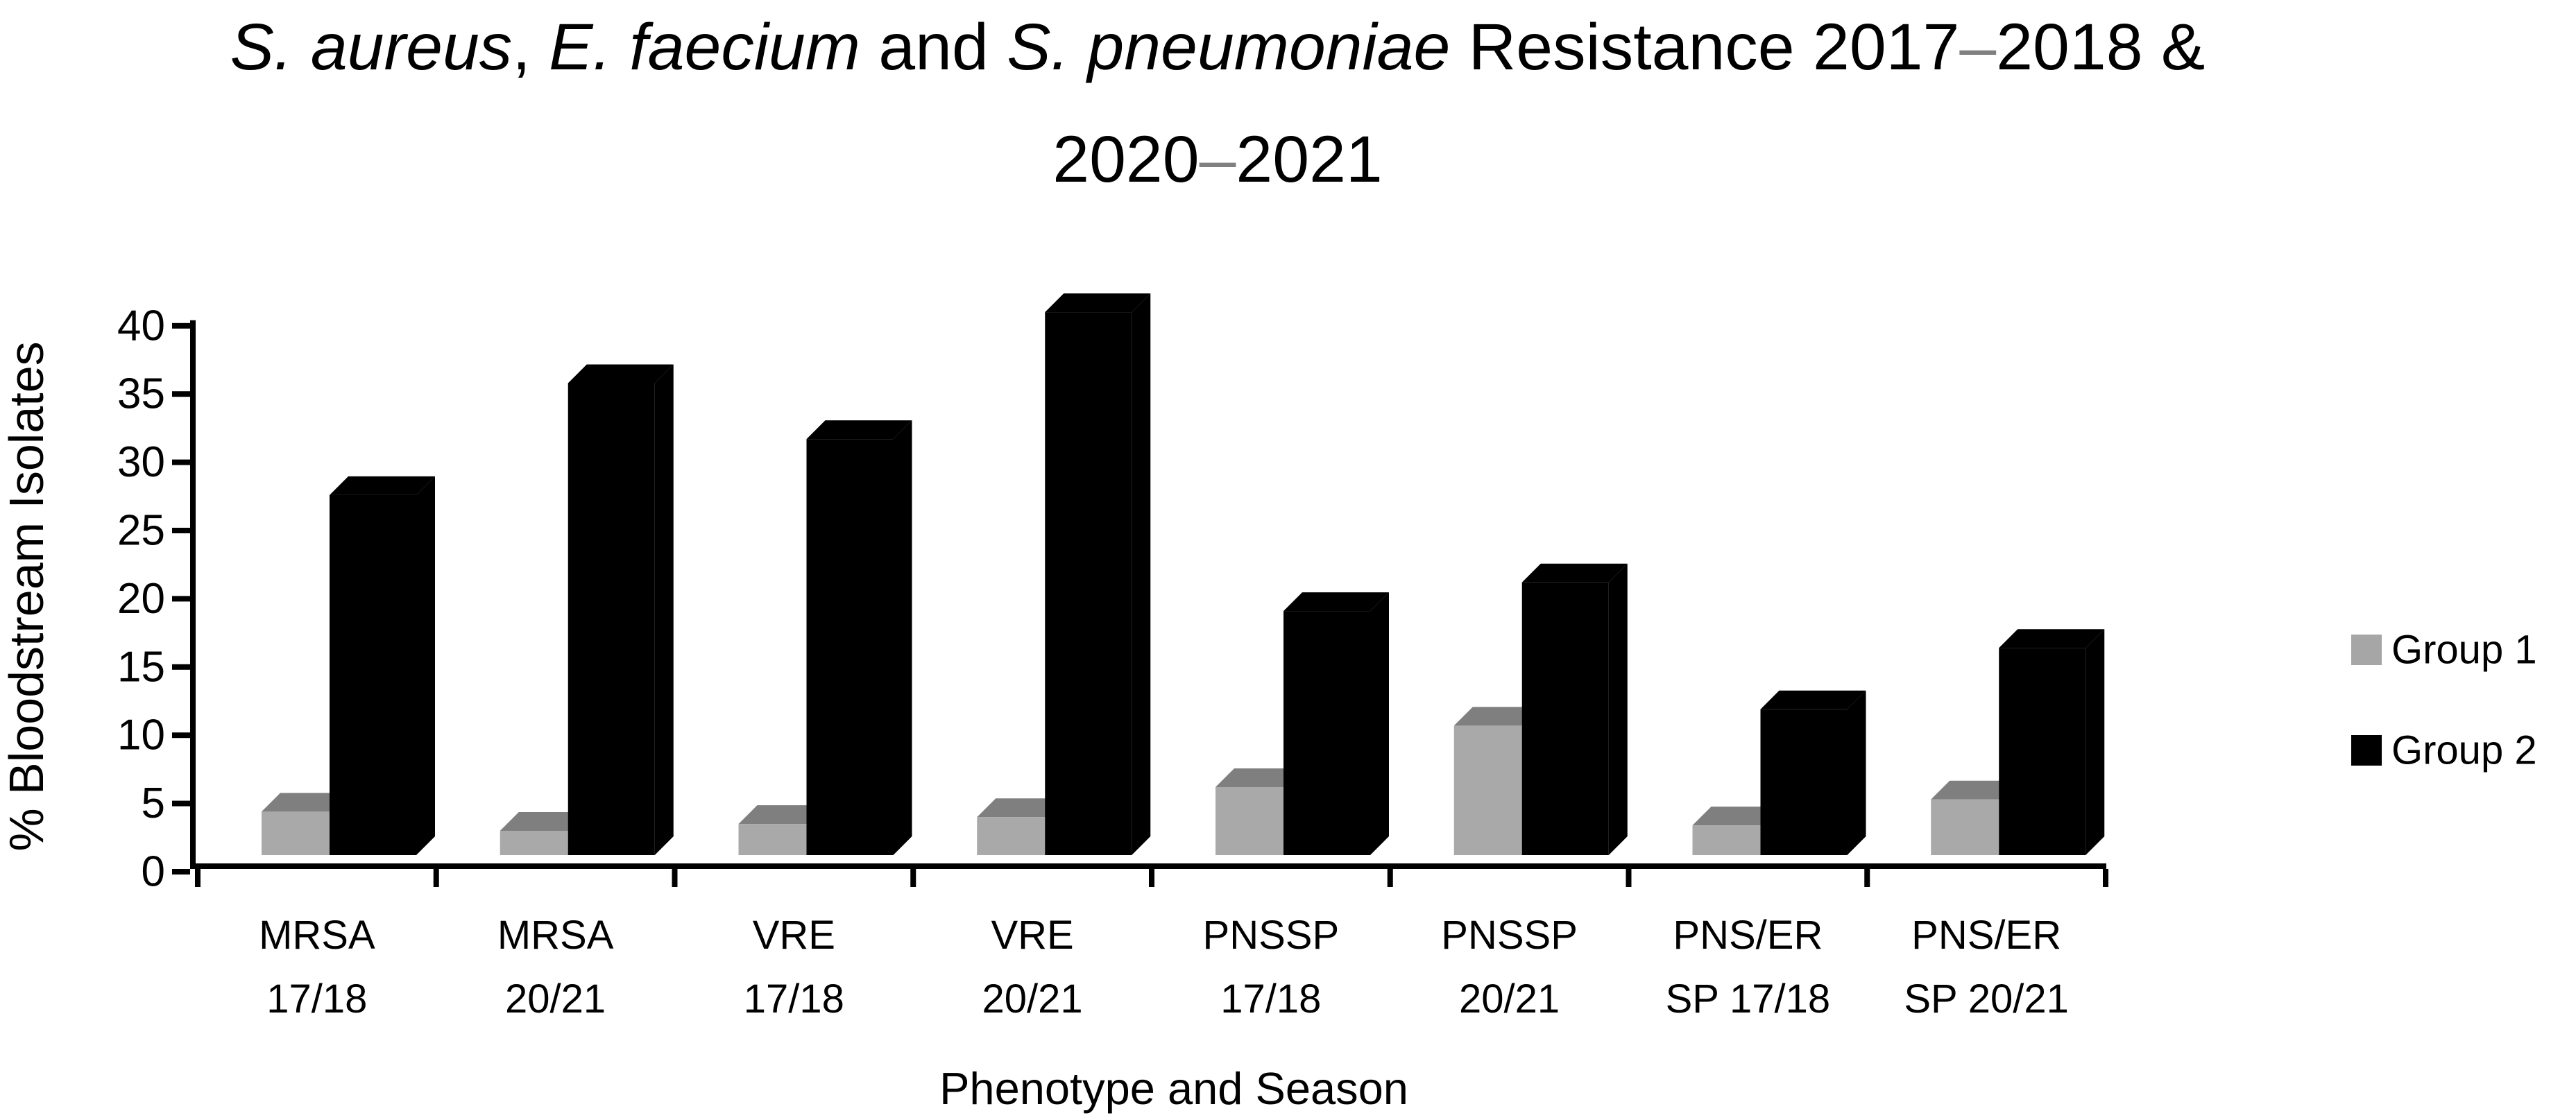  What do you see at coordinates (141, 667) in the screenshot?
I see `y-tick-label: 15` at bounding box center [141, 667].